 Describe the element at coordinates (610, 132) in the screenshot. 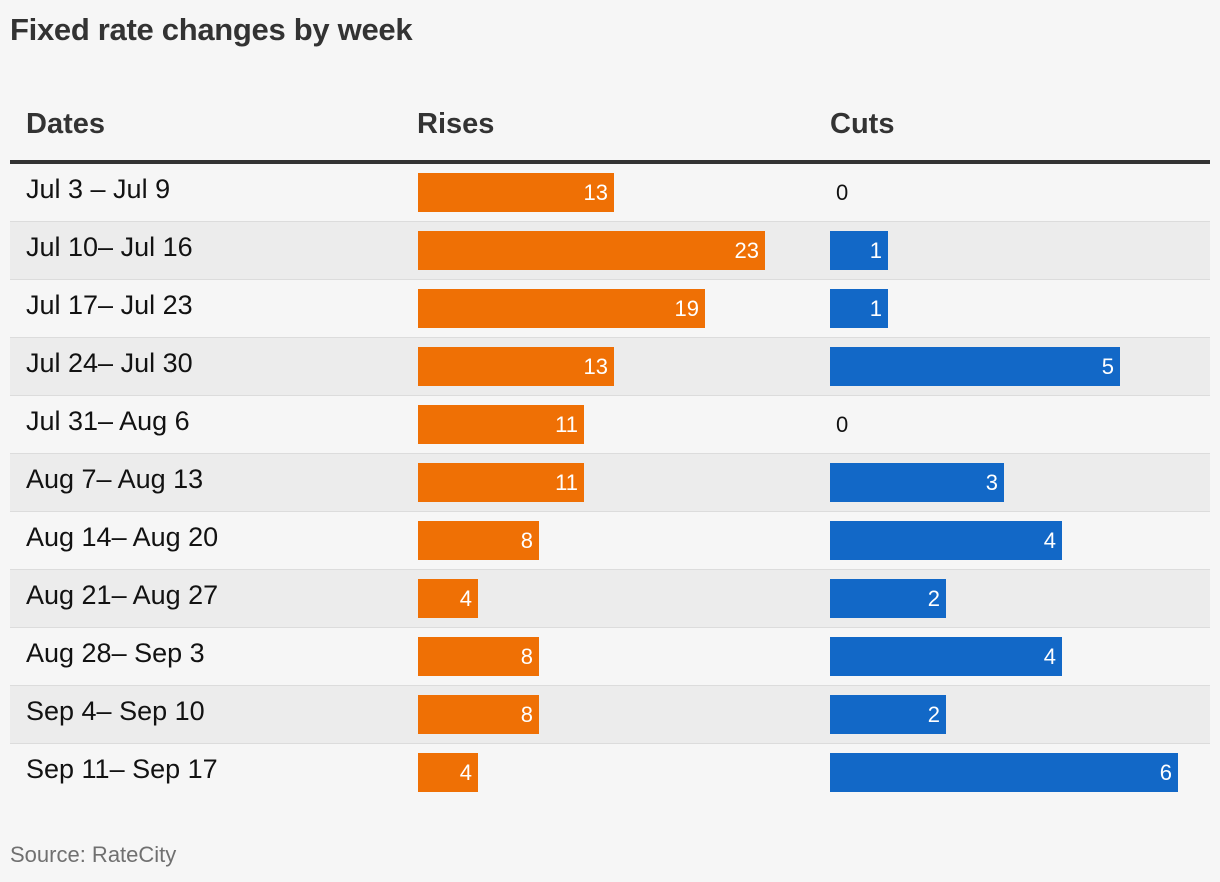

I see `table-header: Dates Rises Cuts` at that location.